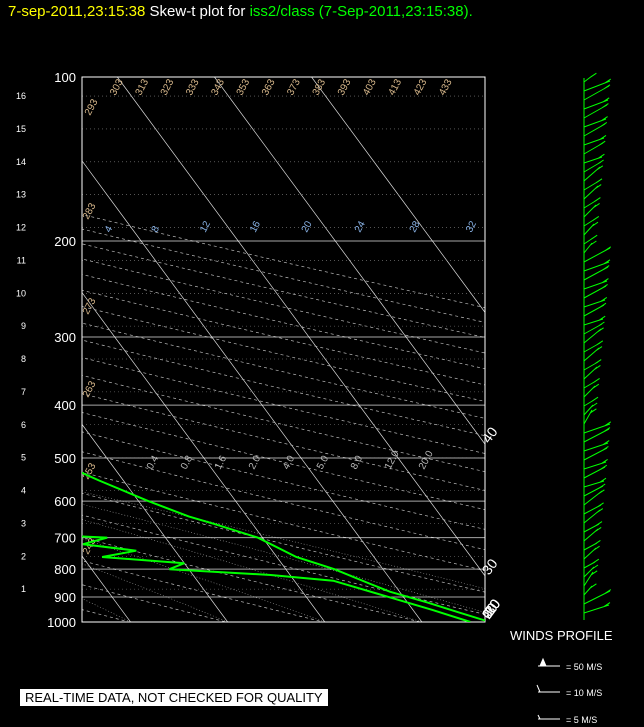 The height and width of the screenshot is (727, 644). Describe the element at coordinates (255, 226) in the screenshot. I see `mixing-ratio-upper-16: 16` at that location.